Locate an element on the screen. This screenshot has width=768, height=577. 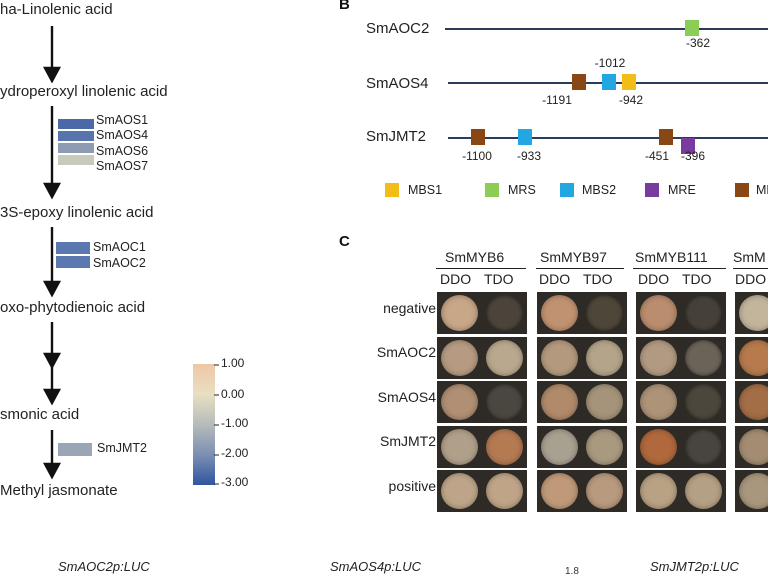
media-head-5: DDO is located at coordinates (654, 279).